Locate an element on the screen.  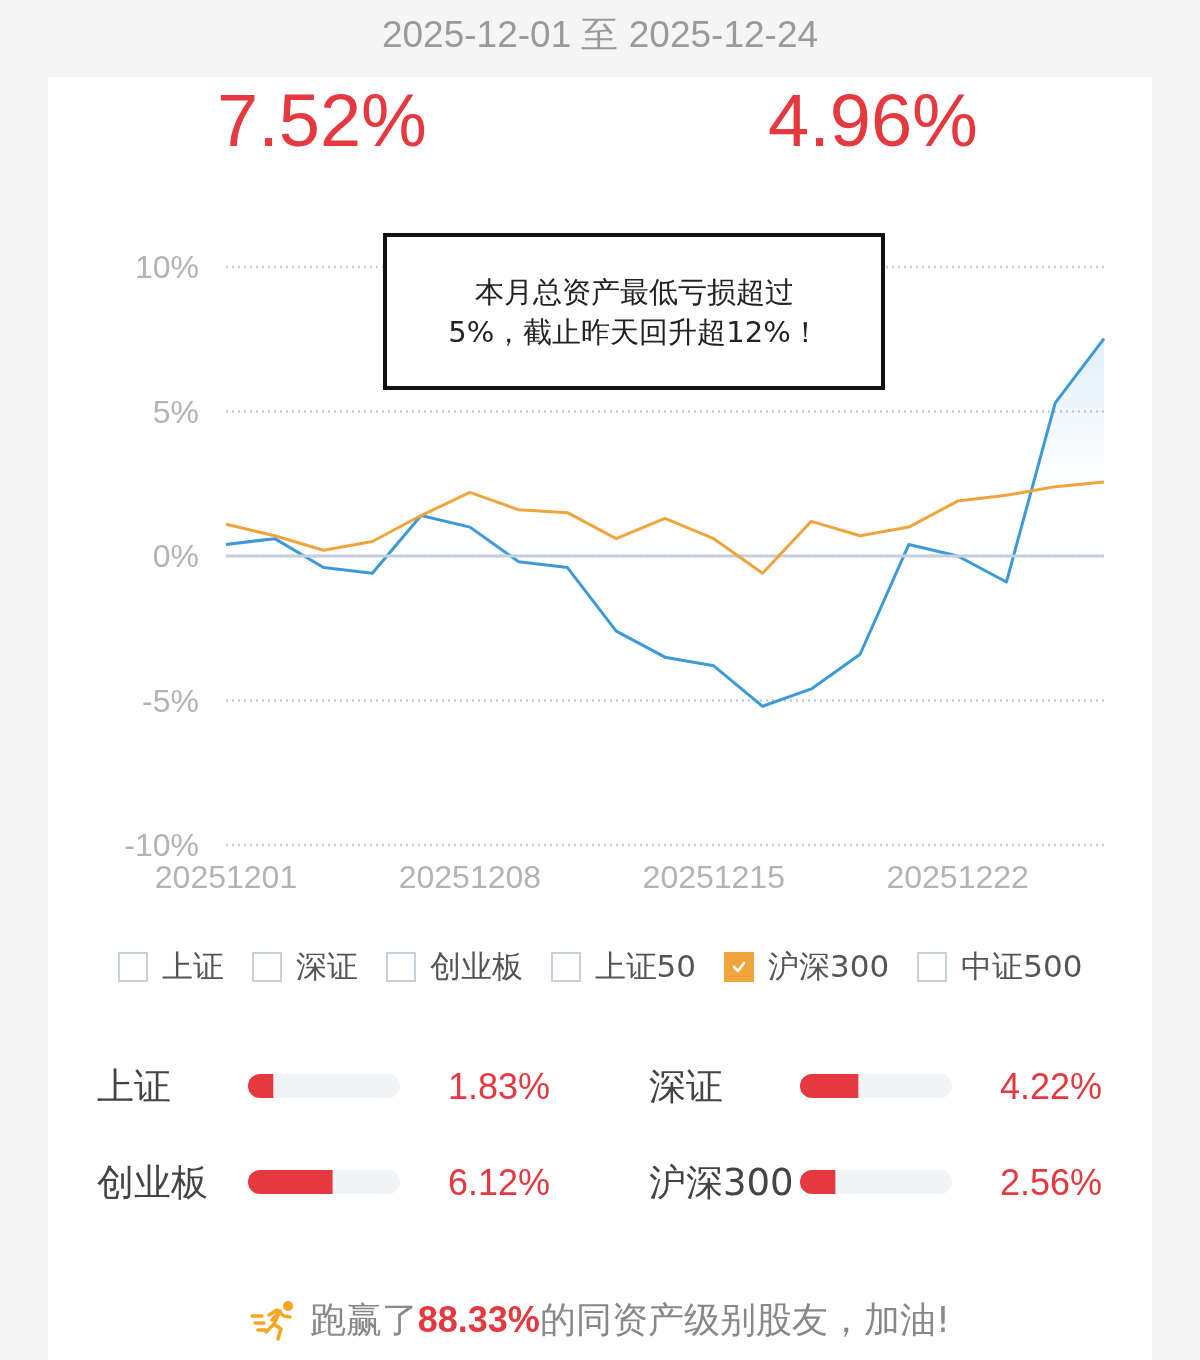
x-tick-label: 20251208 is located at coordinates (470, 876).